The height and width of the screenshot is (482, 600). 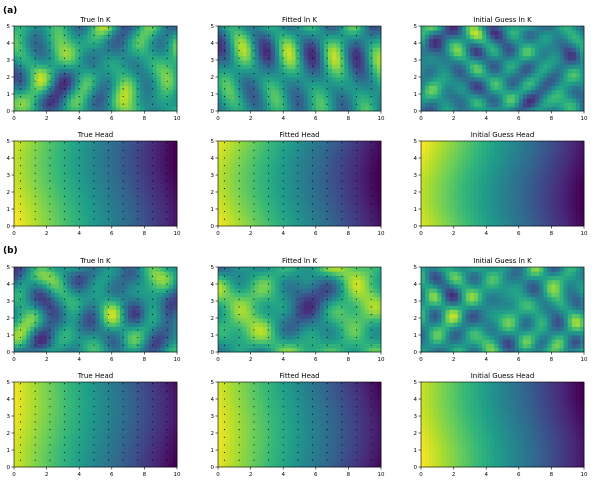 What do you see at coordinates (584, 119) in the screenshot?
I see `x-tick-label: 10` at bounding box center [584, 119].